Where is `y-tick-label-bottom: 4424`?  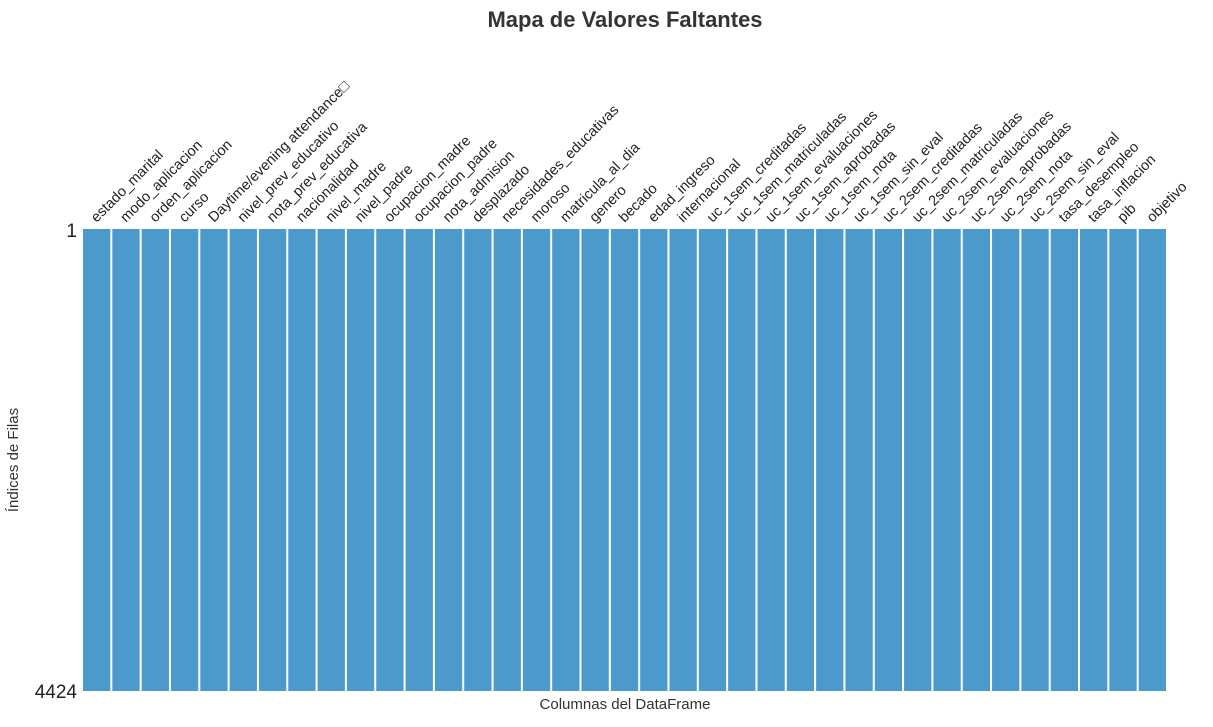
y-tick-label-bottom: 4424 is located at coordinates (56, 692).